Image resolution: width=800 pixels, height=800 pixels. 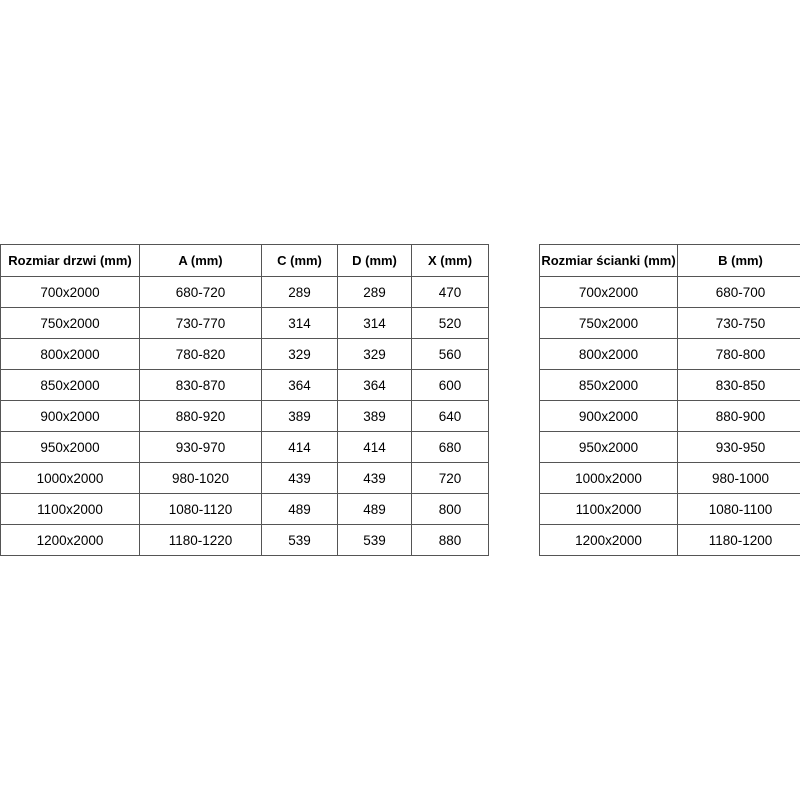 I want to click on table-row: 800x2000 780-800, so click(x=669, y=354).